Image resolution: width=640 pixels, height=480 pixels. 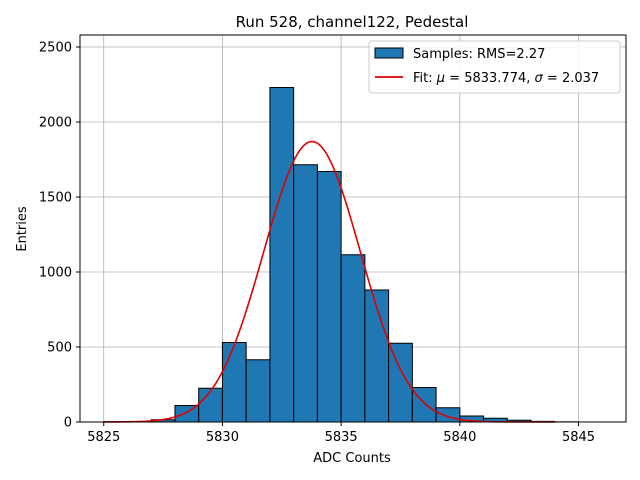 I want to click on y-tick-label: 500, so click(x=59, y=348).